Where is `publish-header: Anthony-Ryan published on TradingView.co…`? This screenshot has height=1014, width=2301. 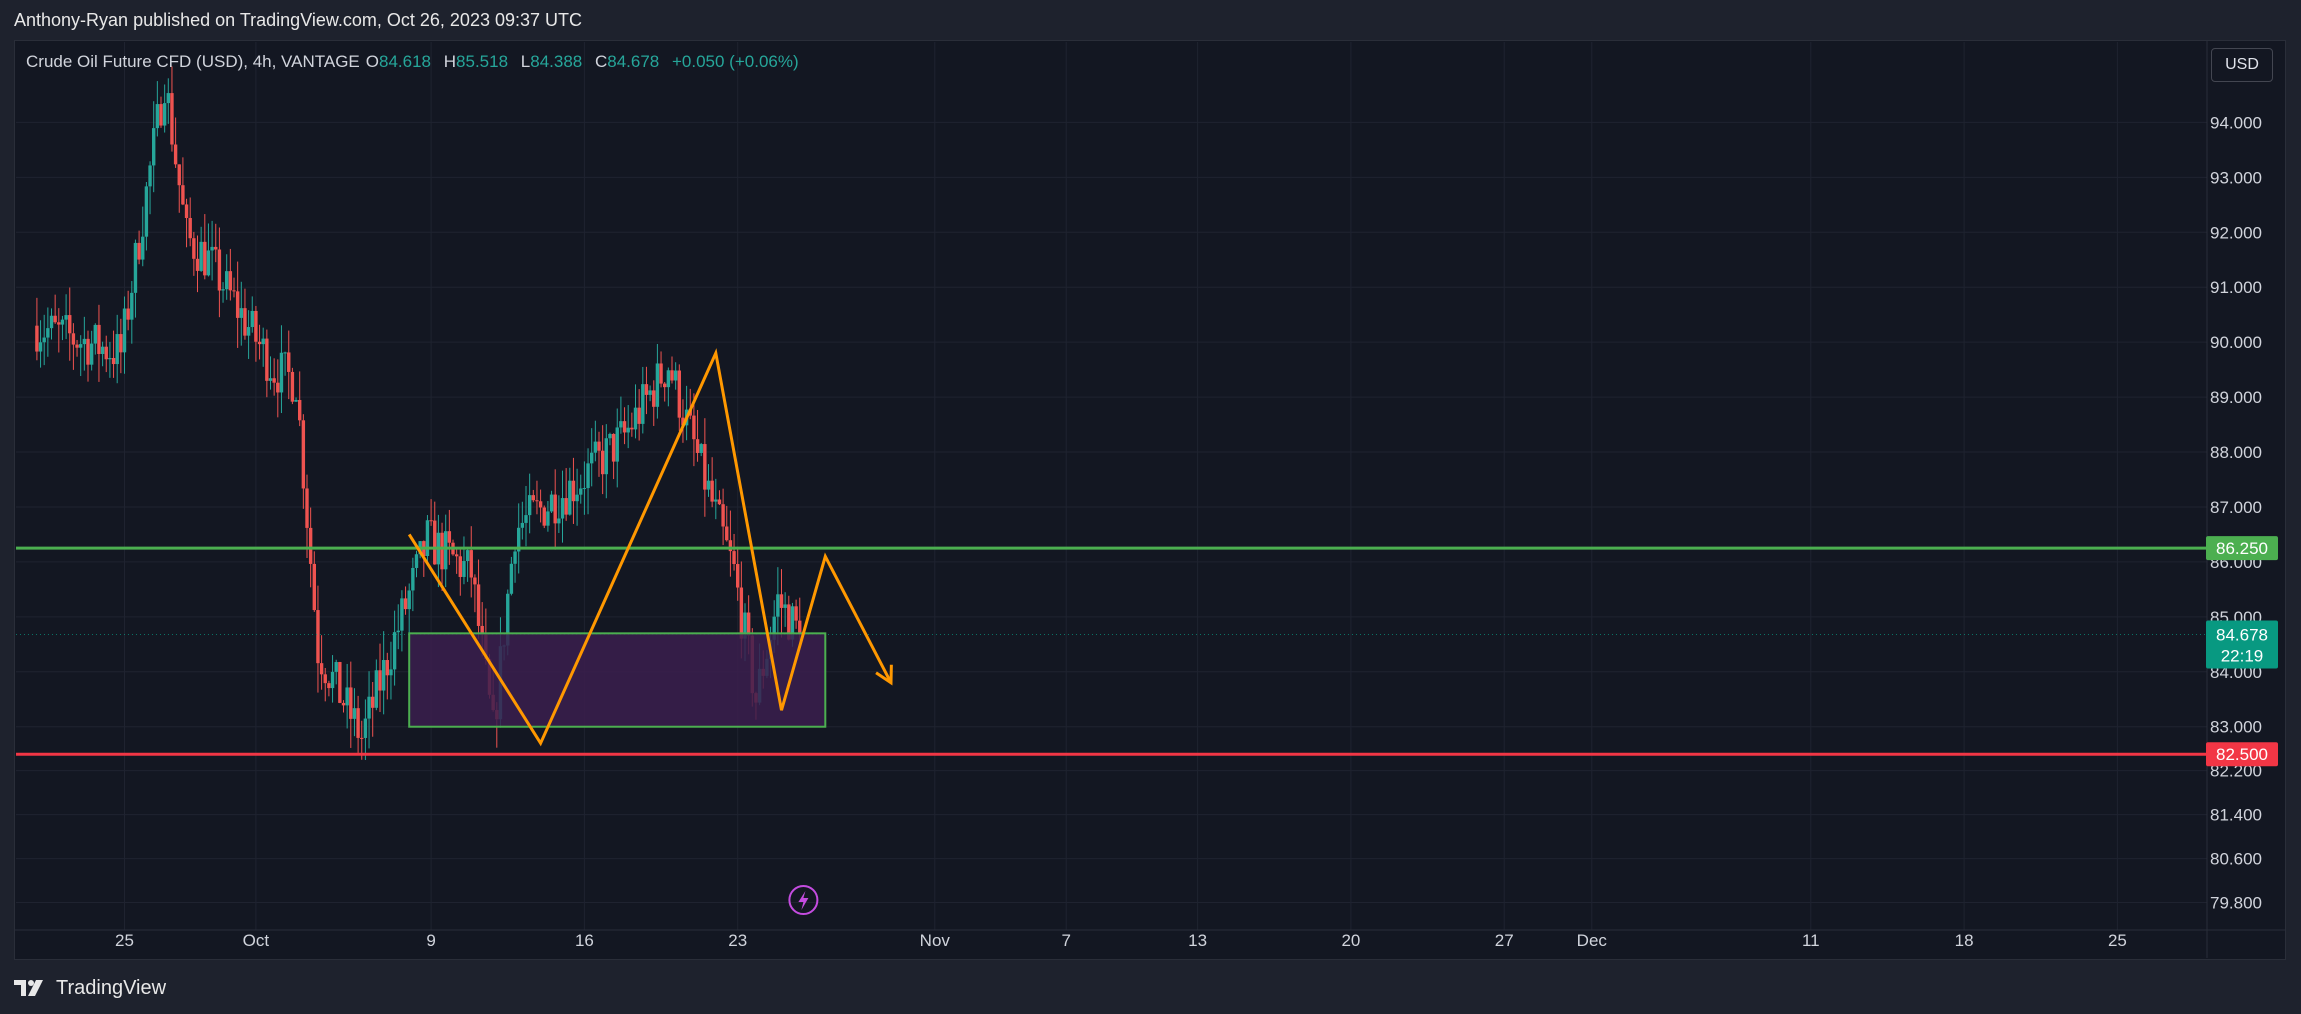
publish-header: Anthony-Ryan published on TradingView.co… is located at coordinates (1150, 20).